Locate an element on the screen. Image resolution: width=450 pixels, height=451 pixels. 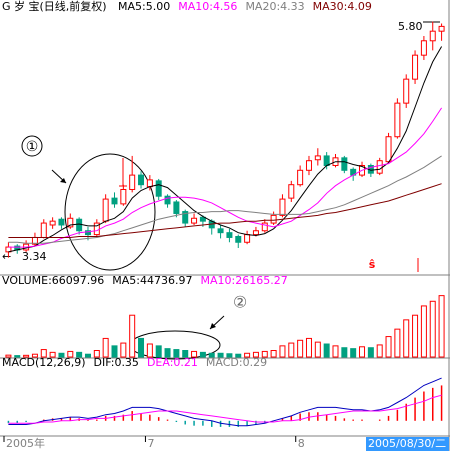
header-text: MACD(12,26,9) is located at coordinates (44, 362).